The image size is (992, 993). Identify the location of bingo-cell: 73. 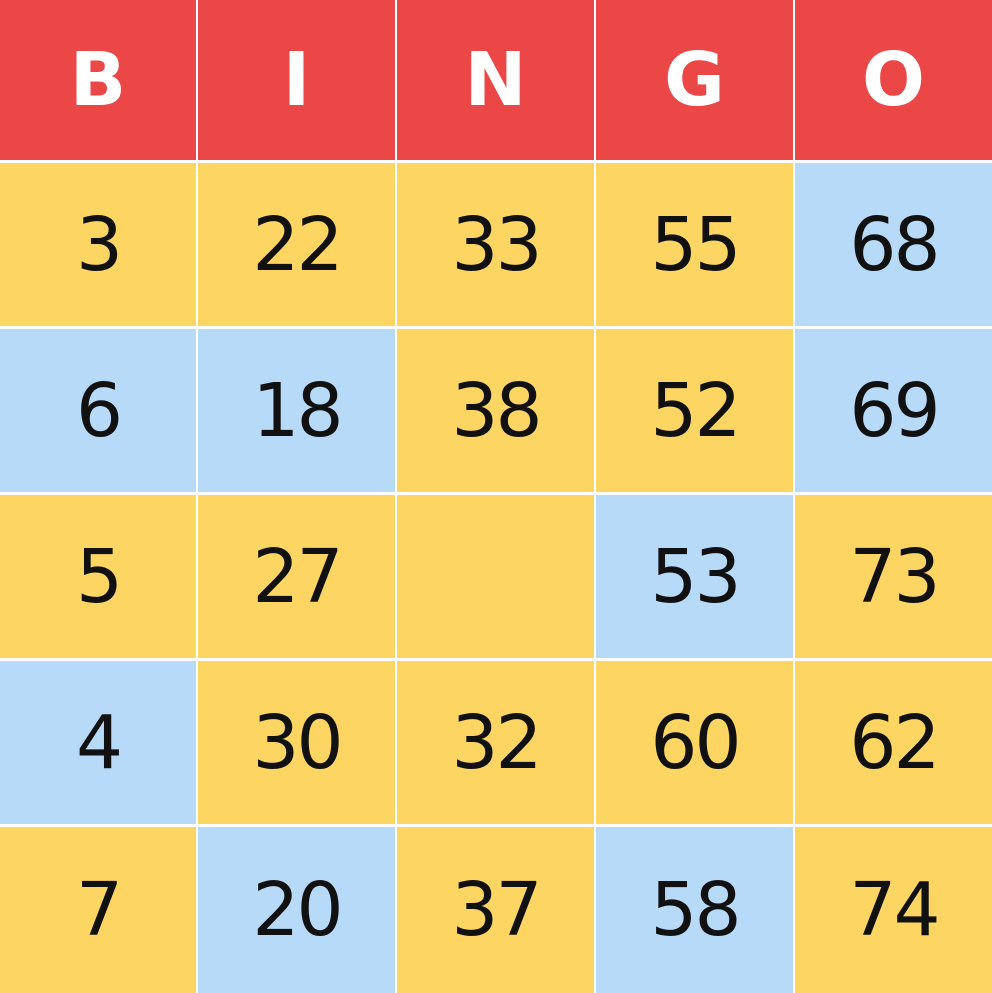
(893, 576).